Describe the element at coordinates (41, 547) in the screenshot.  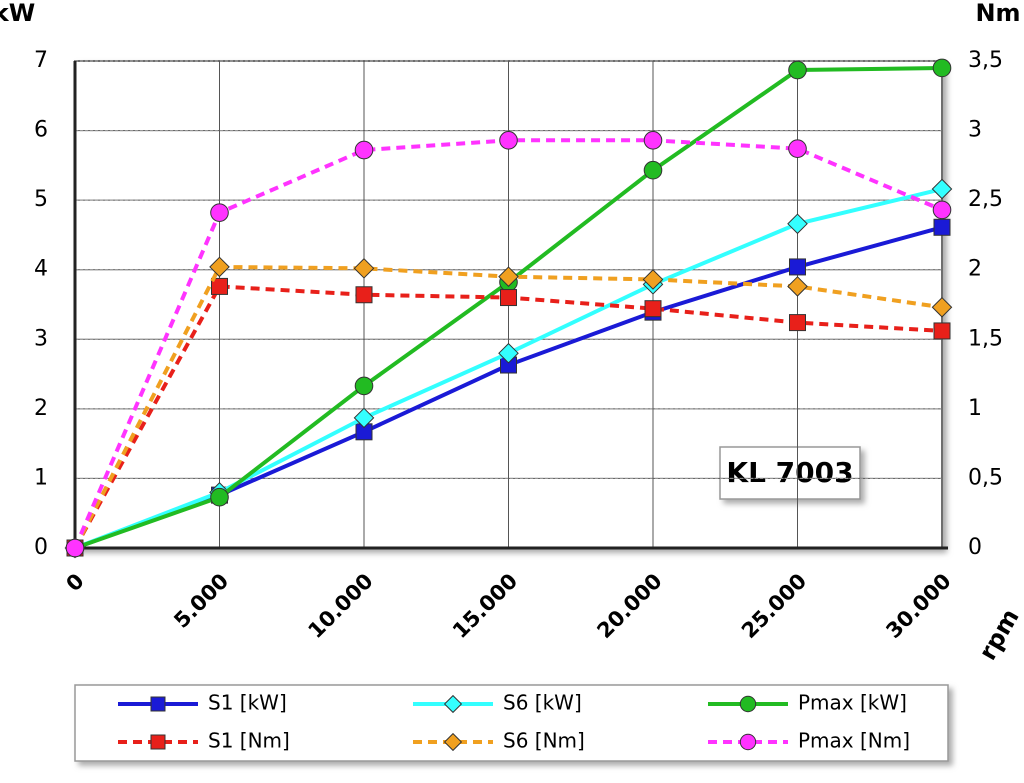
I see `y-tick-label: 0` at that location.